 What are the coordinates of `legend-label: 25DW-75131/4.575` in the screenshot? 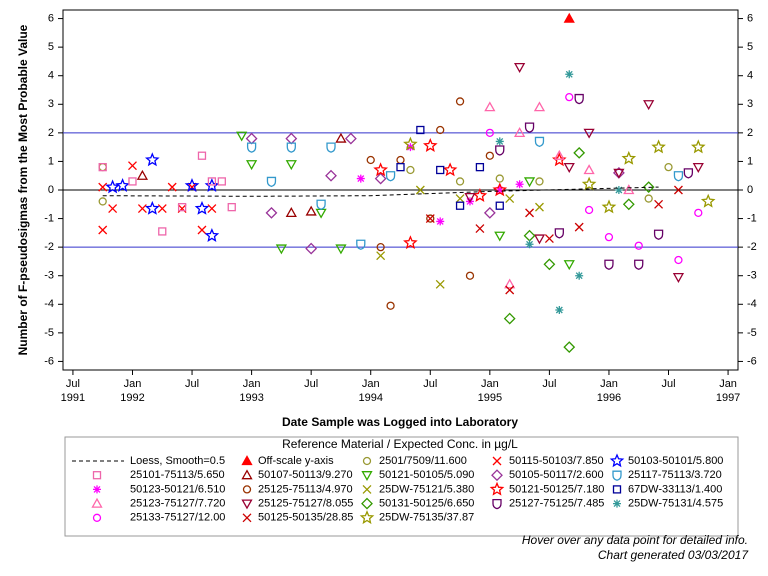 It's located at (675, 504).